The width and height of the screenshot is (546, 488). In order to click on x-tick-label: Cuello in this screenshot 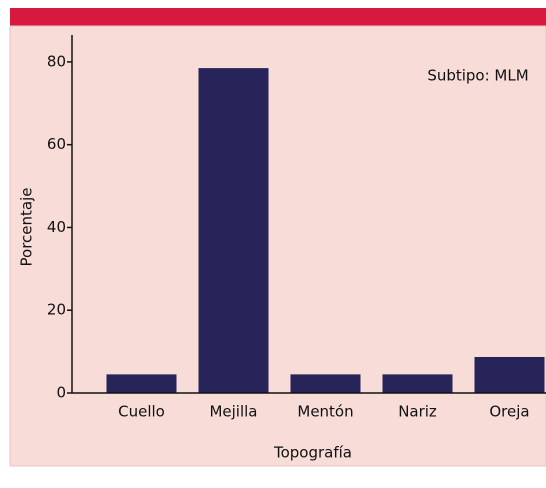, I will do `click(141, 412)`.